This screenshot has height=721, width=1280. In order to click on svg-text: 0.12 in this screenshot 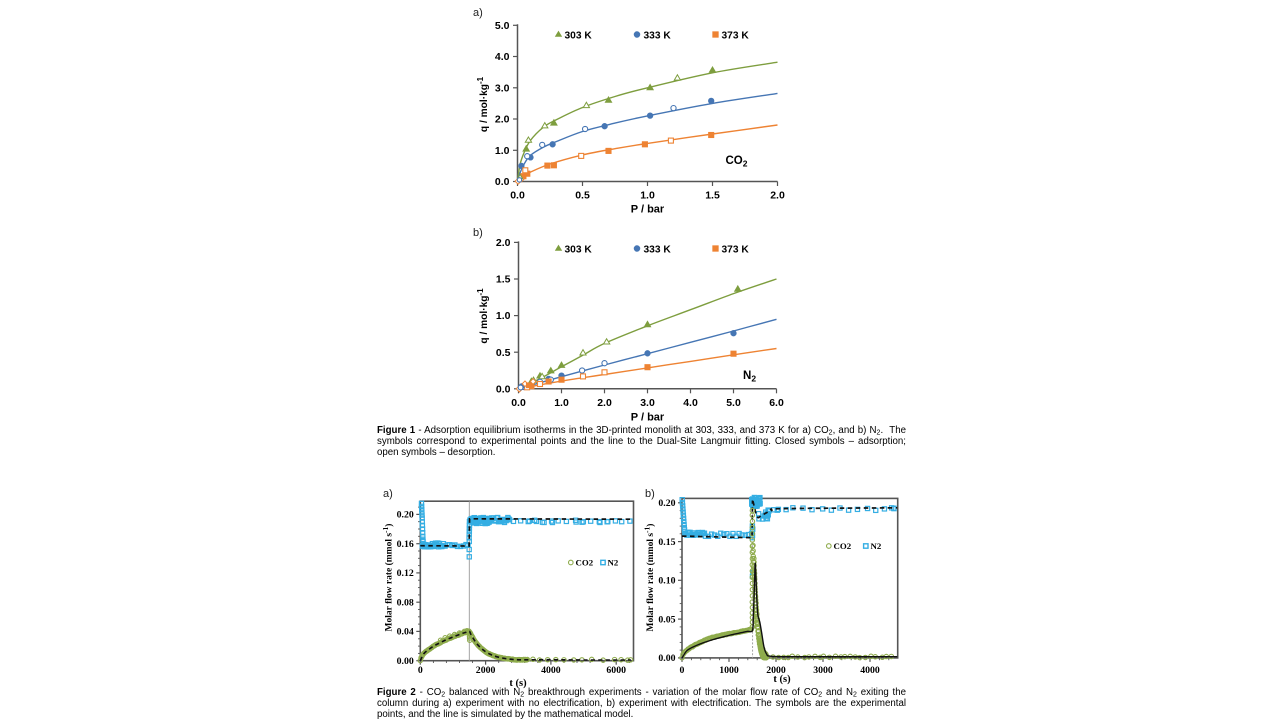, I will do `click(405, 573)`.